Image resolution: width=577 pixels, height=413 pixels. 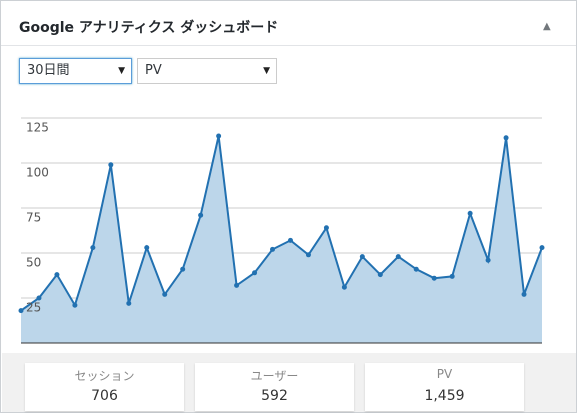 What do you see at coordinates (33, 308) in the screenshot?
I see `y-tick-label: 25` at bounding box center [33, 308].